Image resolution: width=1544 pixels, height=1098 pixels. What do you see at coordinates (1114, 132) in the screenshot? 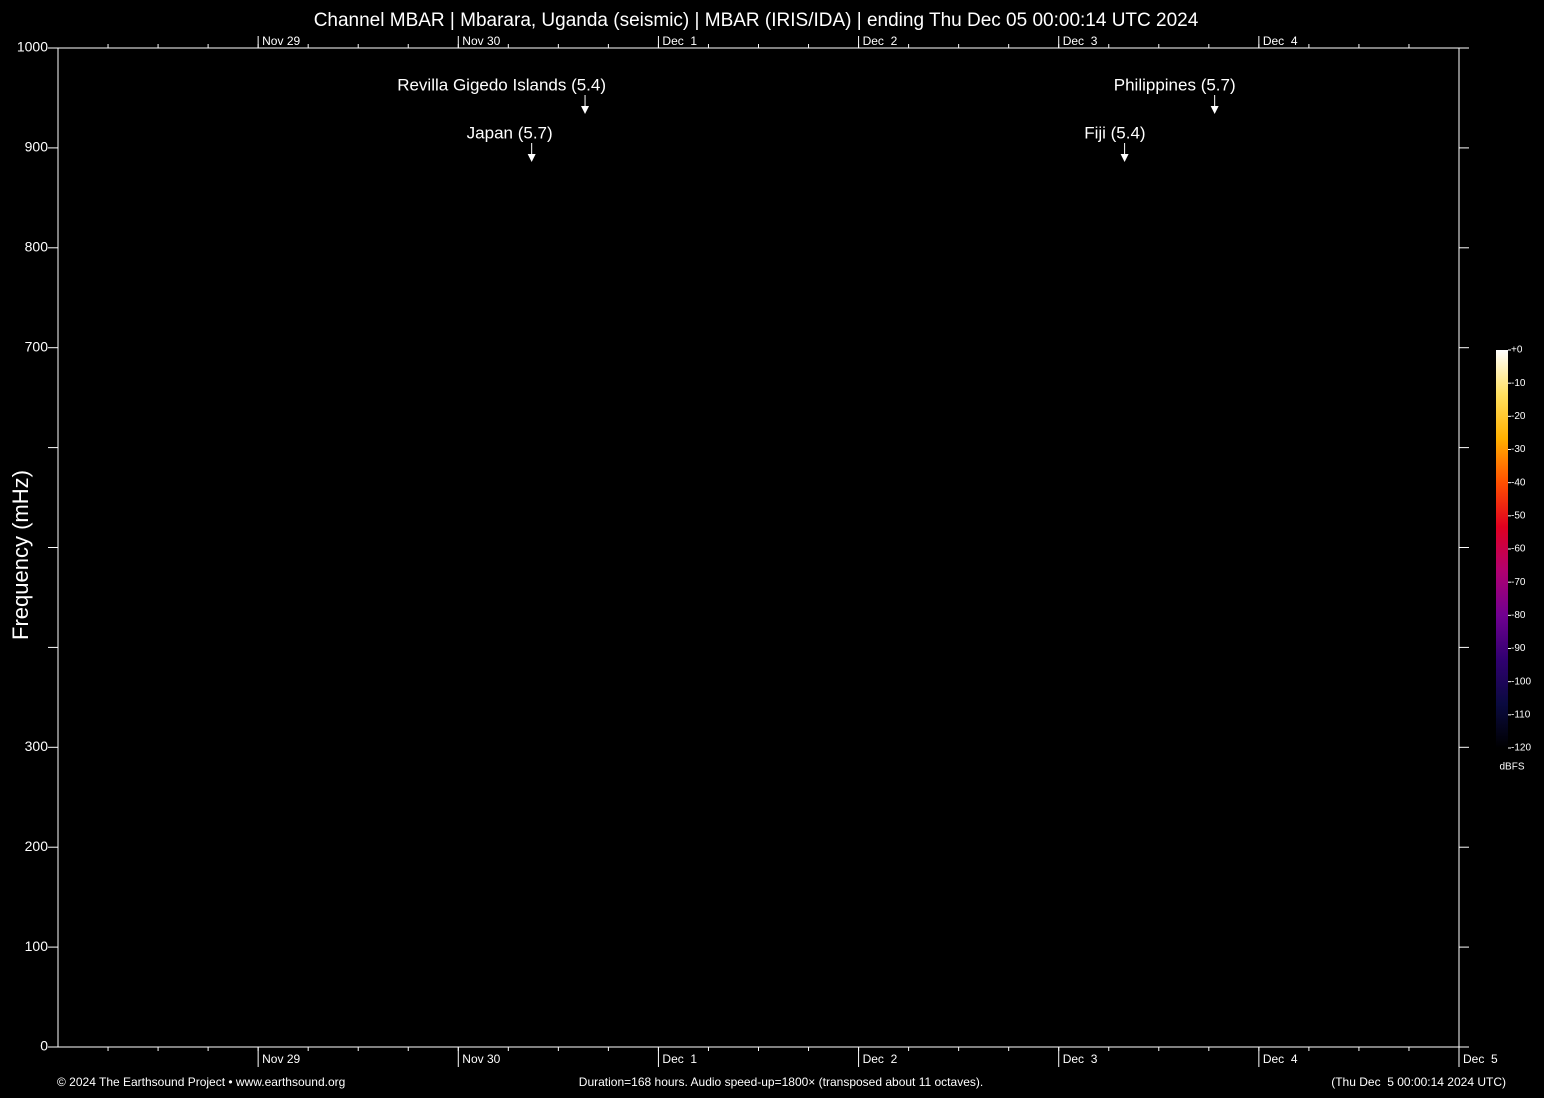
I see `event-label: Fiji (5.4)` at bounding box center [1114, 132].